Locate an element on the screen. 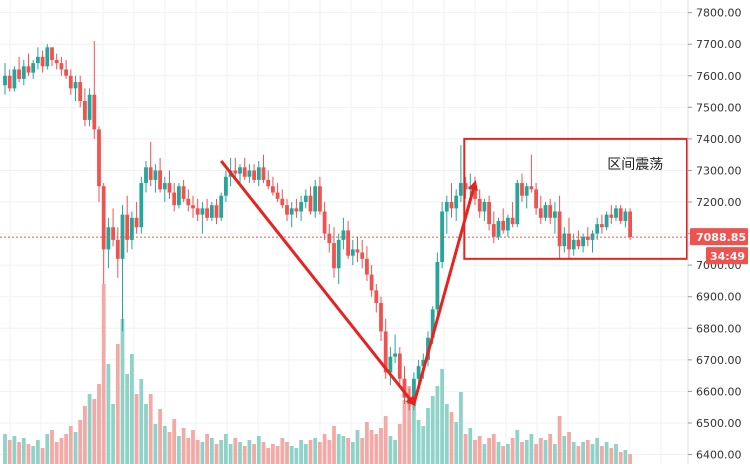 This screenshot has width=750, height=464. y-tick-label: 7600.00 is located at coordinates (719, 76).